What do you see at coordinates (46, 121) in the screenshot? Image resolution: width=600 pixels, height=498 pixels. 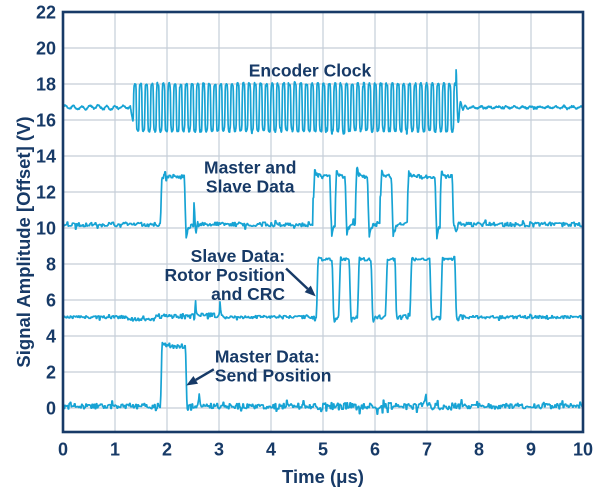 I see `y-tick-label: 16` at bounding box center [46, 121].